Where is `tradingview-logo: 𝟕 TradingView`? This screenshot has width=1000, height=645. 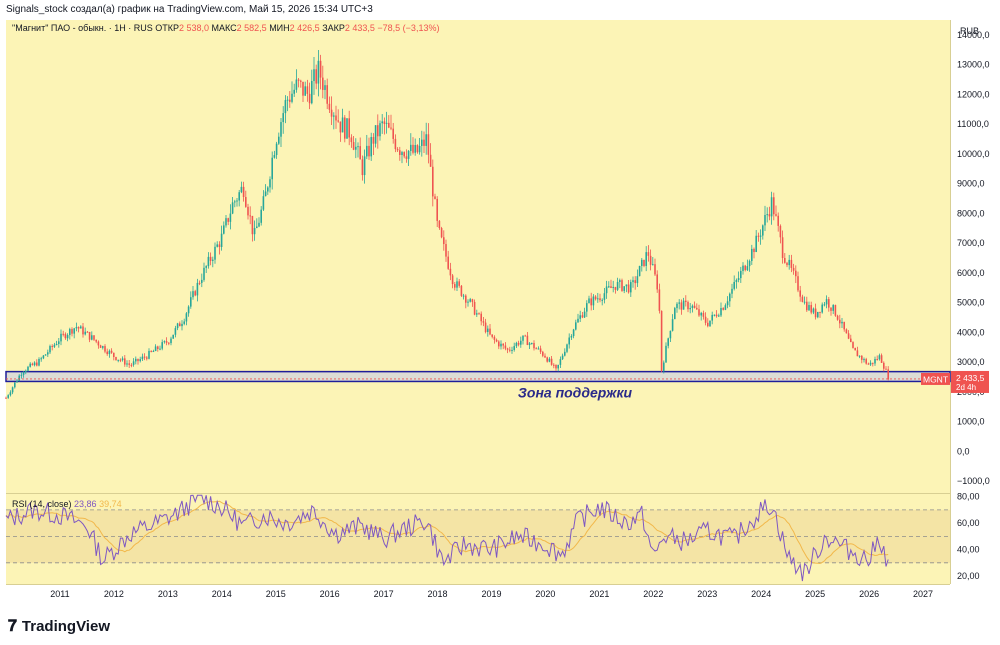
tradingview-logo: 𝟕 TradingView is located at coordinates (59, 626).